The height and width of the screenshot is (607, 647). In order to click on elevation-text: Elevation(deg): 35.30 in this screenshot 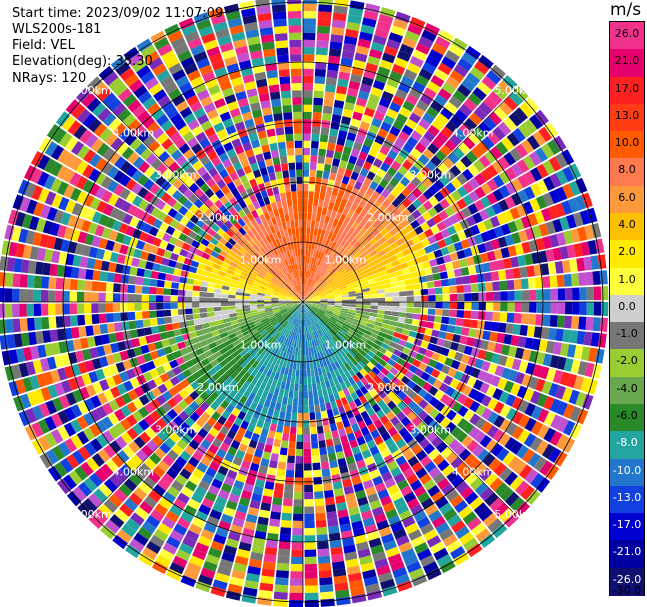, I will do `click(82, 61)`.